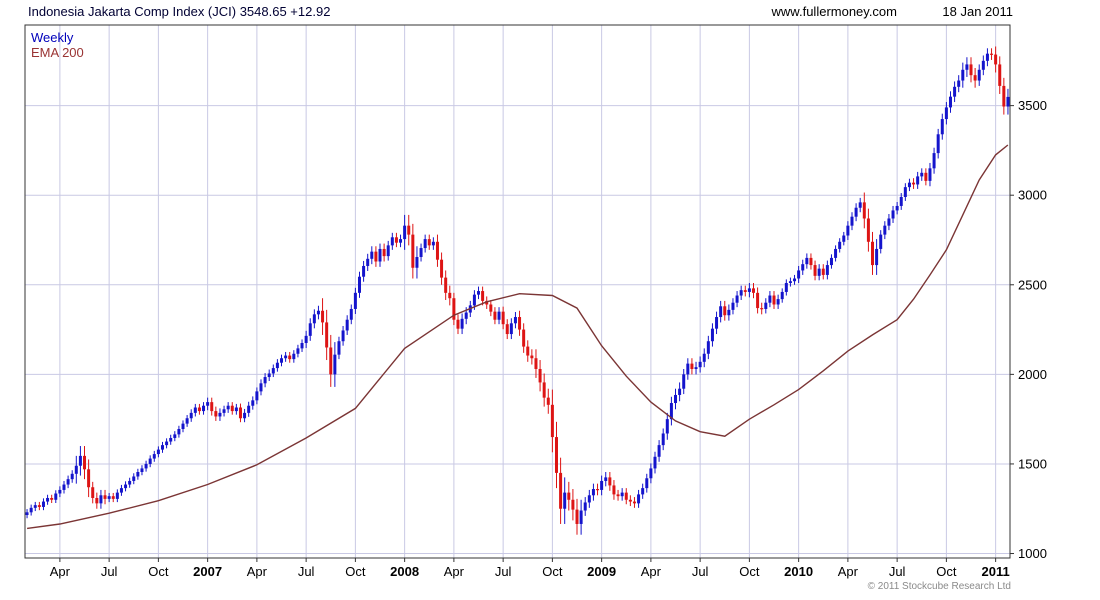 This screenshot has width=1100, height=600. Describe the element at coordinates (939, 586) in the screenshot. I see `copyright-notice: © 2011 Stockcube Research Ltd` at that location.